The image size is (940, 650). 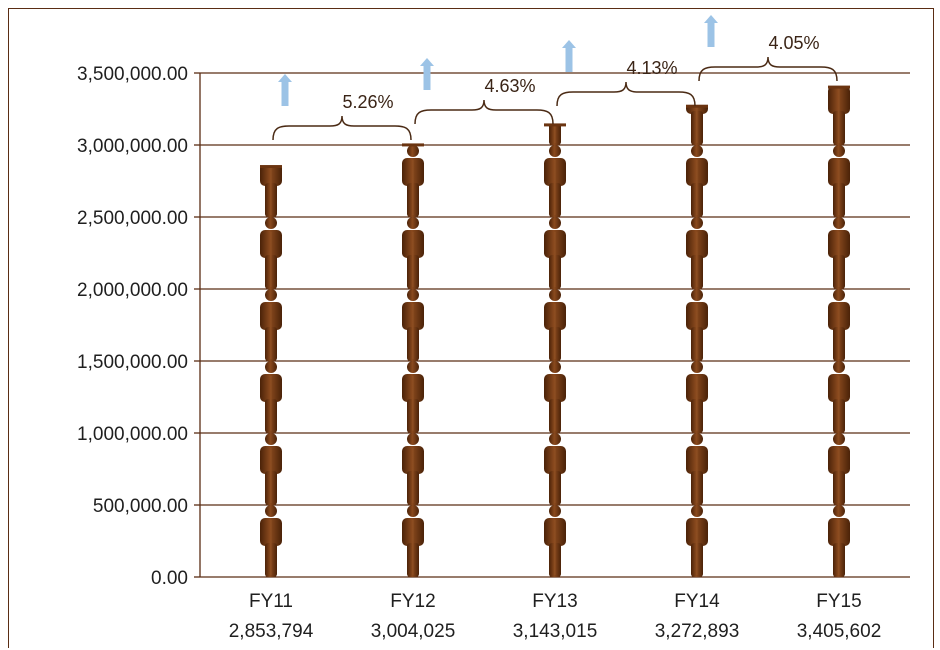 I want to click on y-tick-label: 2,500,000.00, so click(x=132, y=218).